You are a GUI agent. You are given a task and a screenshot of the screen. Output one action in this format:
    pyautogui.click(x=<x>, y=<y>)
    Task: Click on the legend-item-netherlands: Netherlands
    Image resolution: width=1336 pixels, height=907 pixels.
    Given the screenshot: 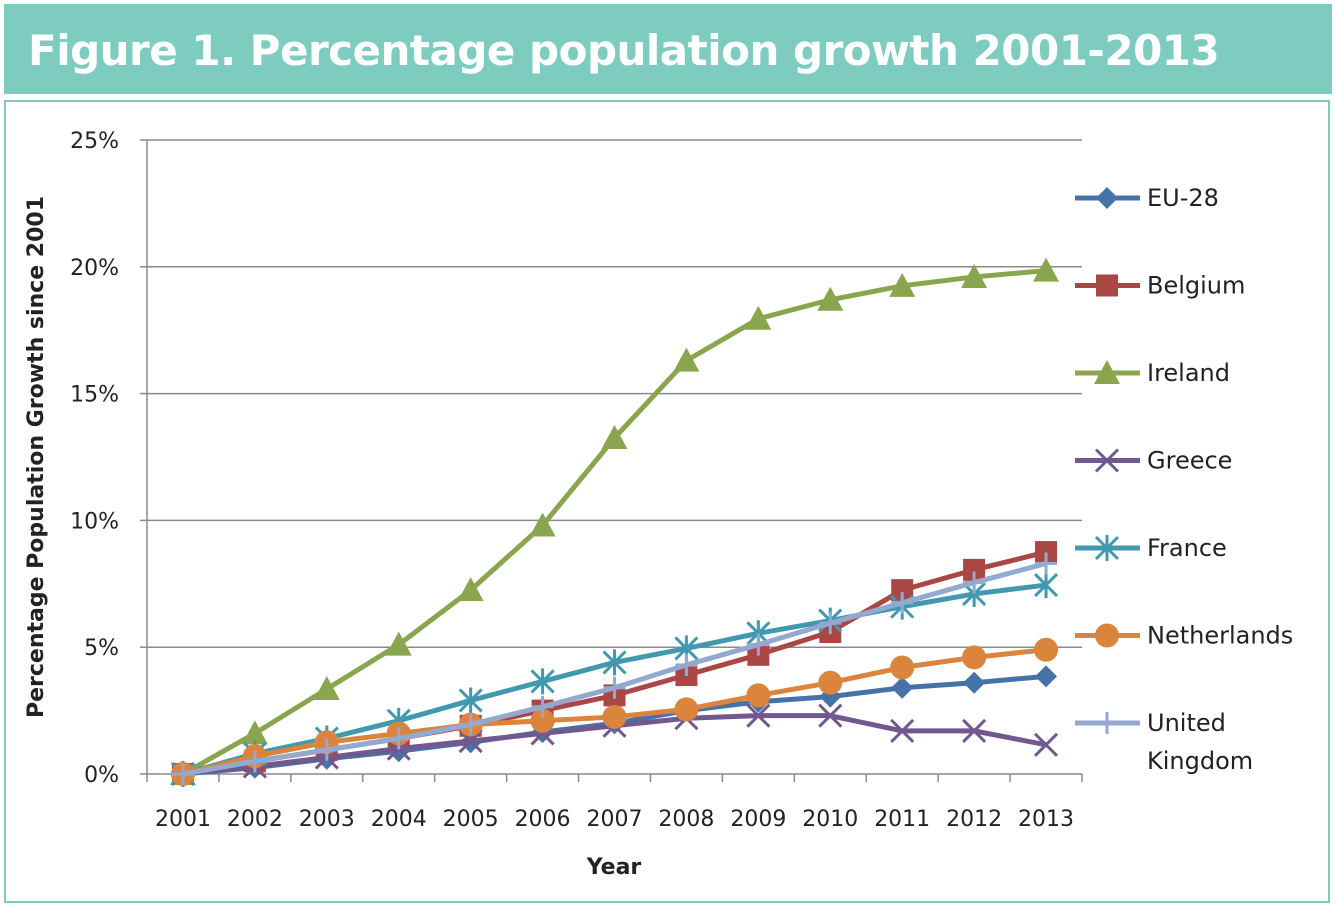 What is the action you would take?
    pyautogui.click(x=1184, y=636)
    